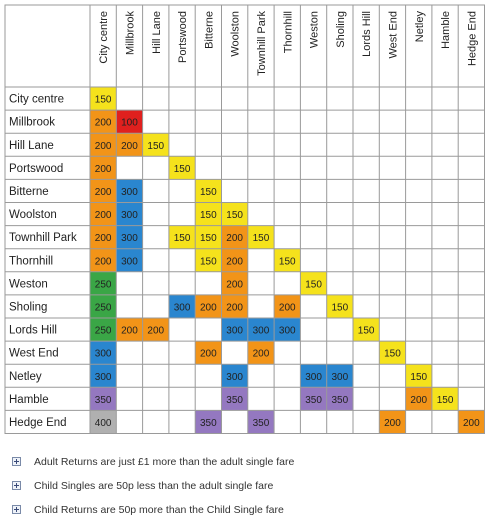 This screenshot has width=494, height=527. What do you see at coordinates (29, 400) in the screenshot?
I see `row-label: Hamble` at bounding box center [29, 400].